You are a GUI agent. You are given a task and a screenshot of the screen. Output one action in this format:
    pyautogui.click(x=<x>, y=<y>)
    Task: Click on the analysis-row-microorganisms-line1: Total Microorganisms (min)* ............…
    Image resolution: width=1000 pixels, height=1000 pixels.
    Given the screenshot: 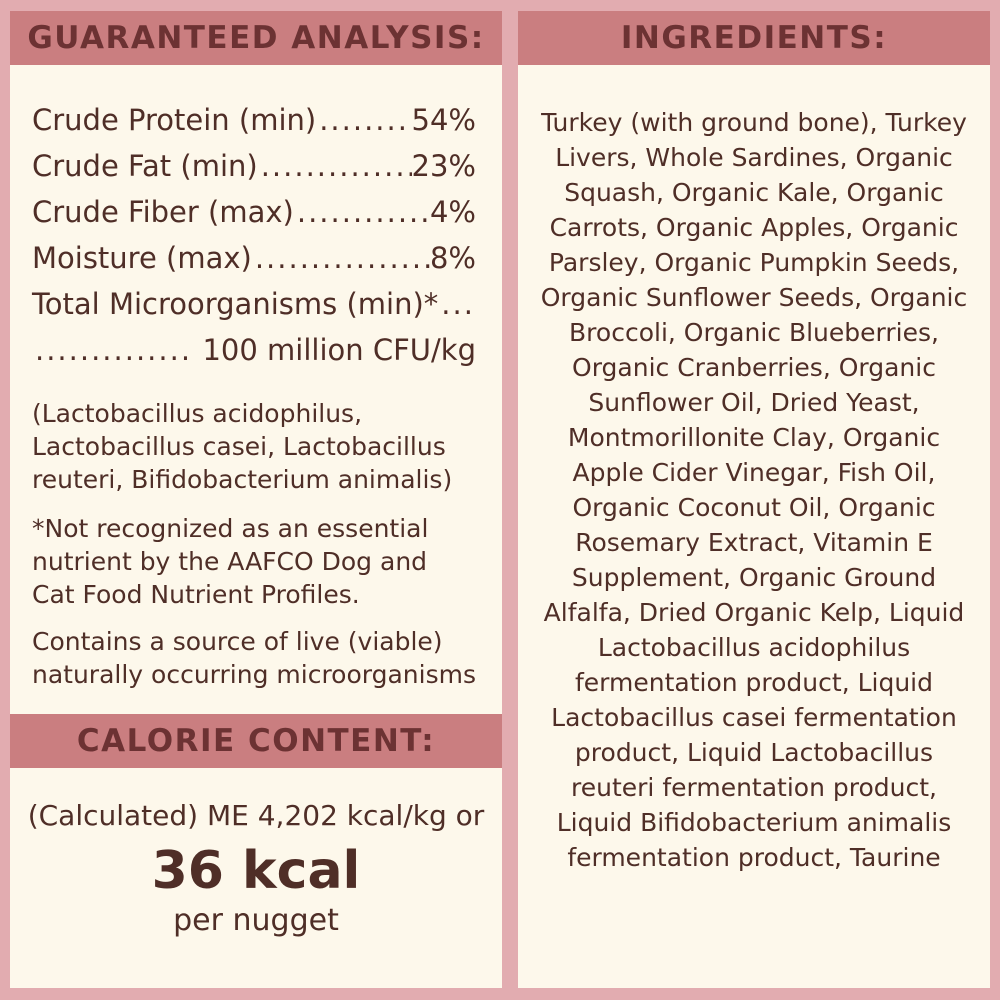 What is the action you would take?
    pyautogui.click(x=254, y=304)
    